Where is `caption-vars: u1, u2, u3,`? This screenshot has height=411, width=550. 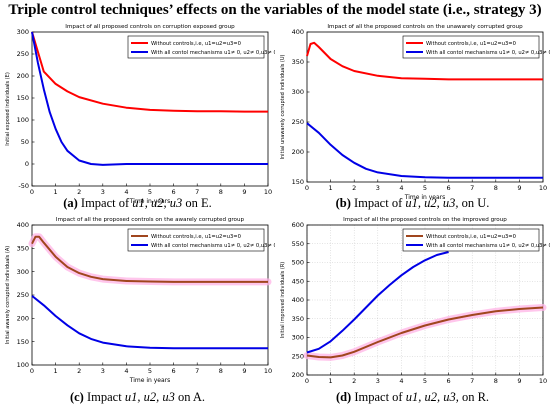 caption-vars: u1, u2, u3, is located at coordinates (432, 203).